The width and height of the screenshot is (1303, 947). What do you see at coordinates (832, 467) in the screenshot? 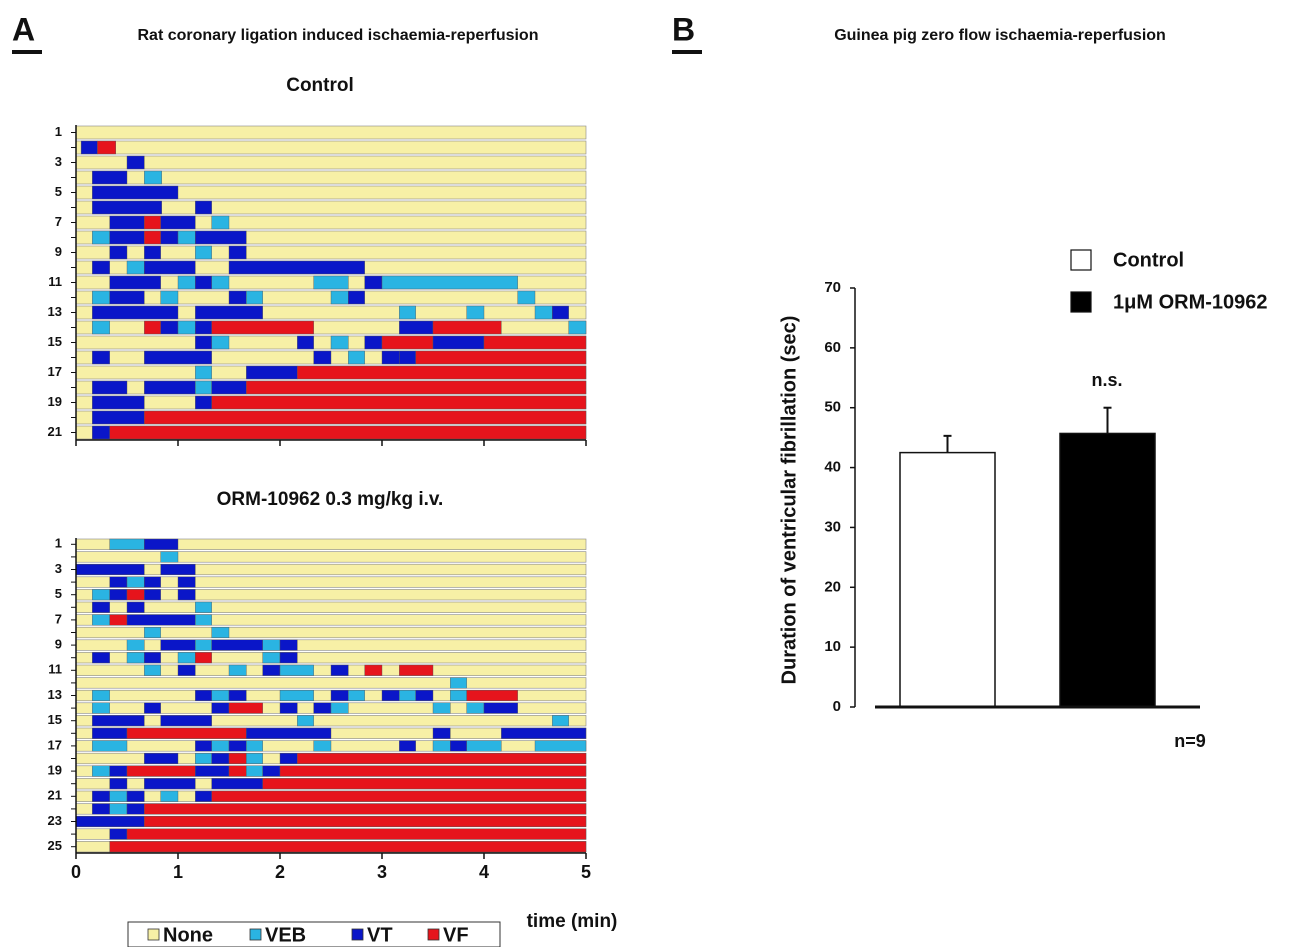
I see `y-tick-label: 40` at bounding box center [832, 467].